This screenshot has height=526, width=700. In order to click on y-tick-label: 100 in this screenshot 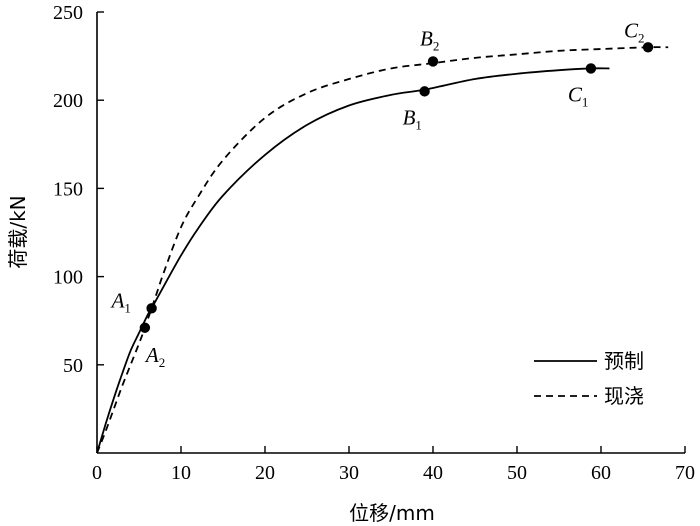, I will do `click(68, 278)`.